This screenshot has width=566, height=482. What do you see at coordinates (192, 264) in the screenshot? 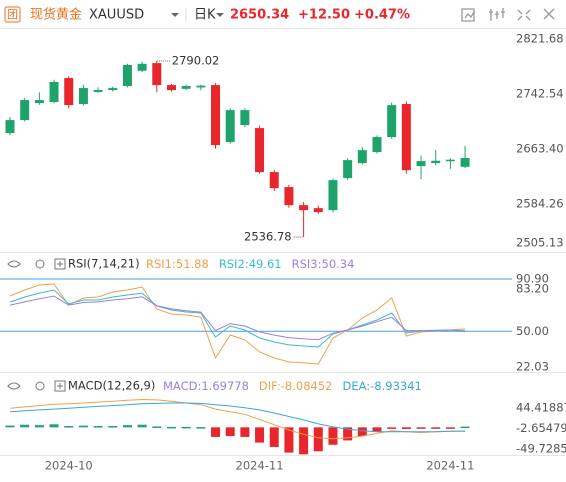
I see `legend-value: 51.88` at bounding box center [192, 264].